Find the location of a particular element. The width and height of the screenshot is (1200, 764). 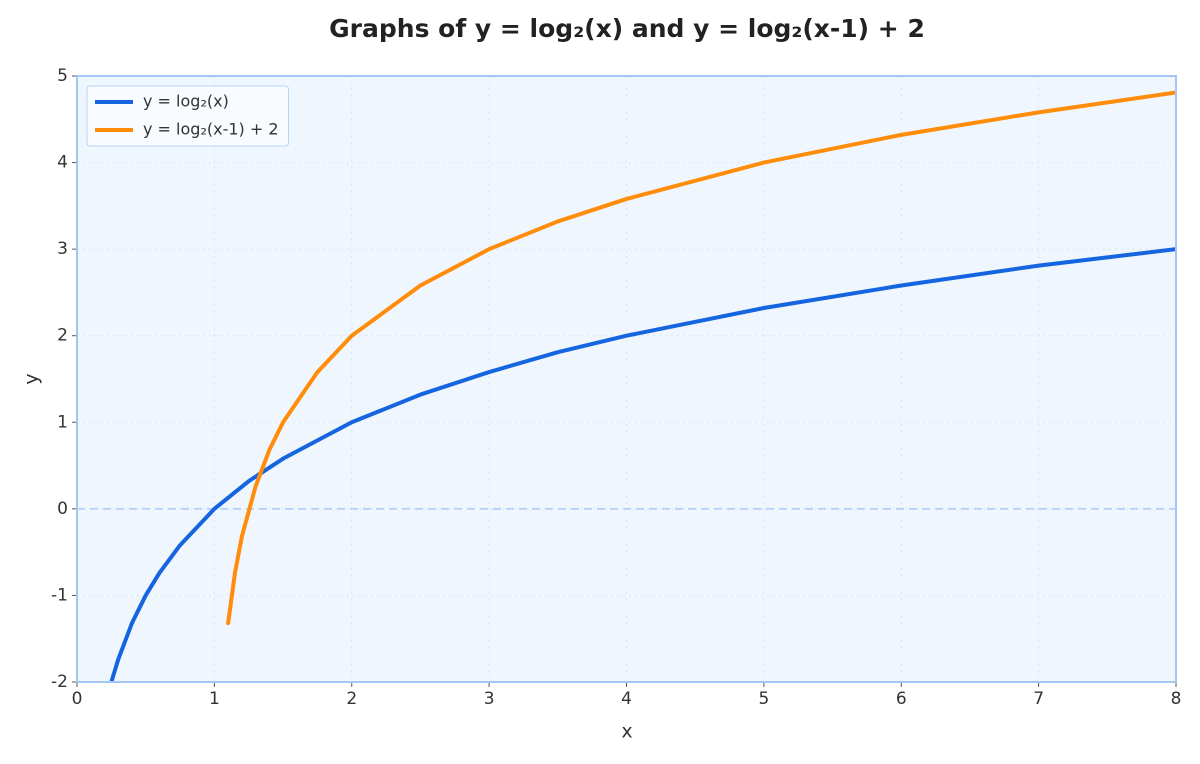

y-tick-label: 1 is located at coordinates (62, 422).